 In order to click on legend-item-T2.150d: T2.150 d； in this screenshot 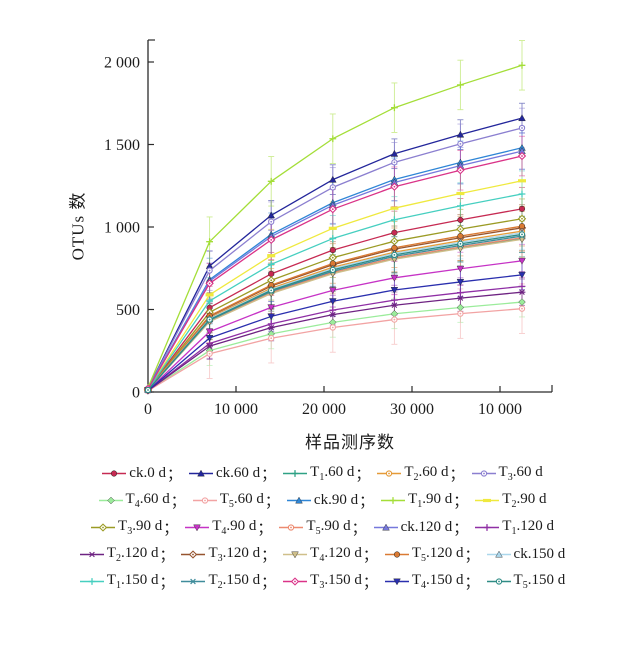, I will do `click(228, 581)`.